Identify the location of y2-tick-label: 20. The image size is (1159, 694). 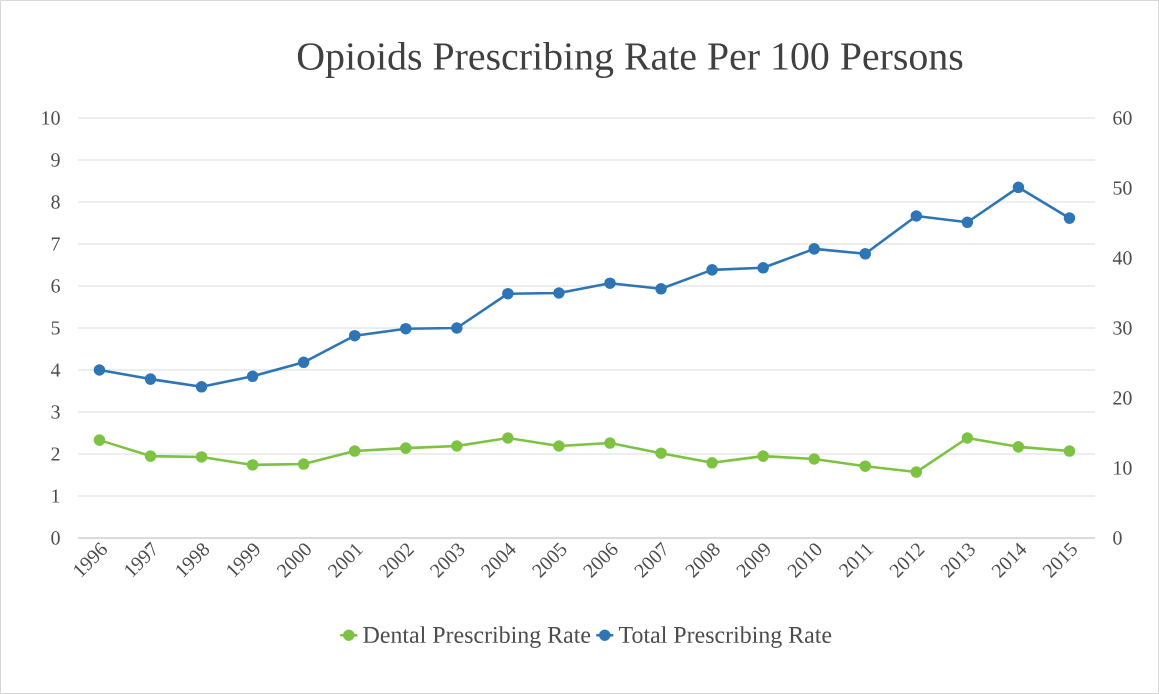
(1122, 398).